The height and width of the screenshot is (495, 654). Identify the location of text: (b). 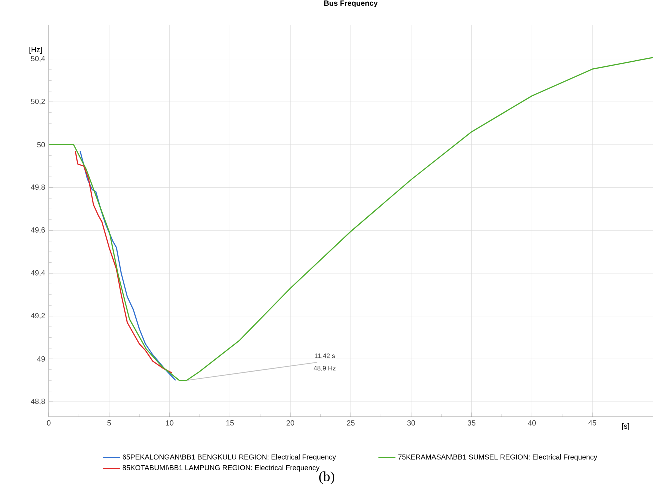
(327, 478).